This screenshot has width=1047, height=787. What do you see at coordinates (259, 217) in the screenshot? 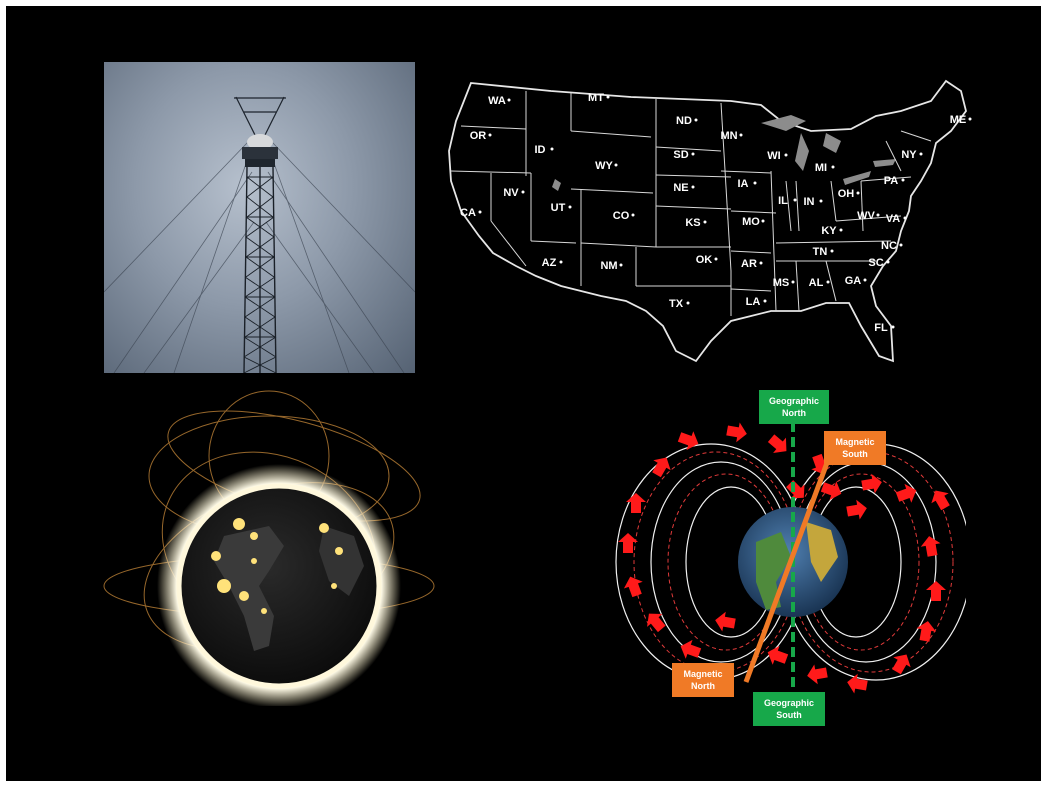
I see `radio-tower-photo` at bounding box center [259, 217].